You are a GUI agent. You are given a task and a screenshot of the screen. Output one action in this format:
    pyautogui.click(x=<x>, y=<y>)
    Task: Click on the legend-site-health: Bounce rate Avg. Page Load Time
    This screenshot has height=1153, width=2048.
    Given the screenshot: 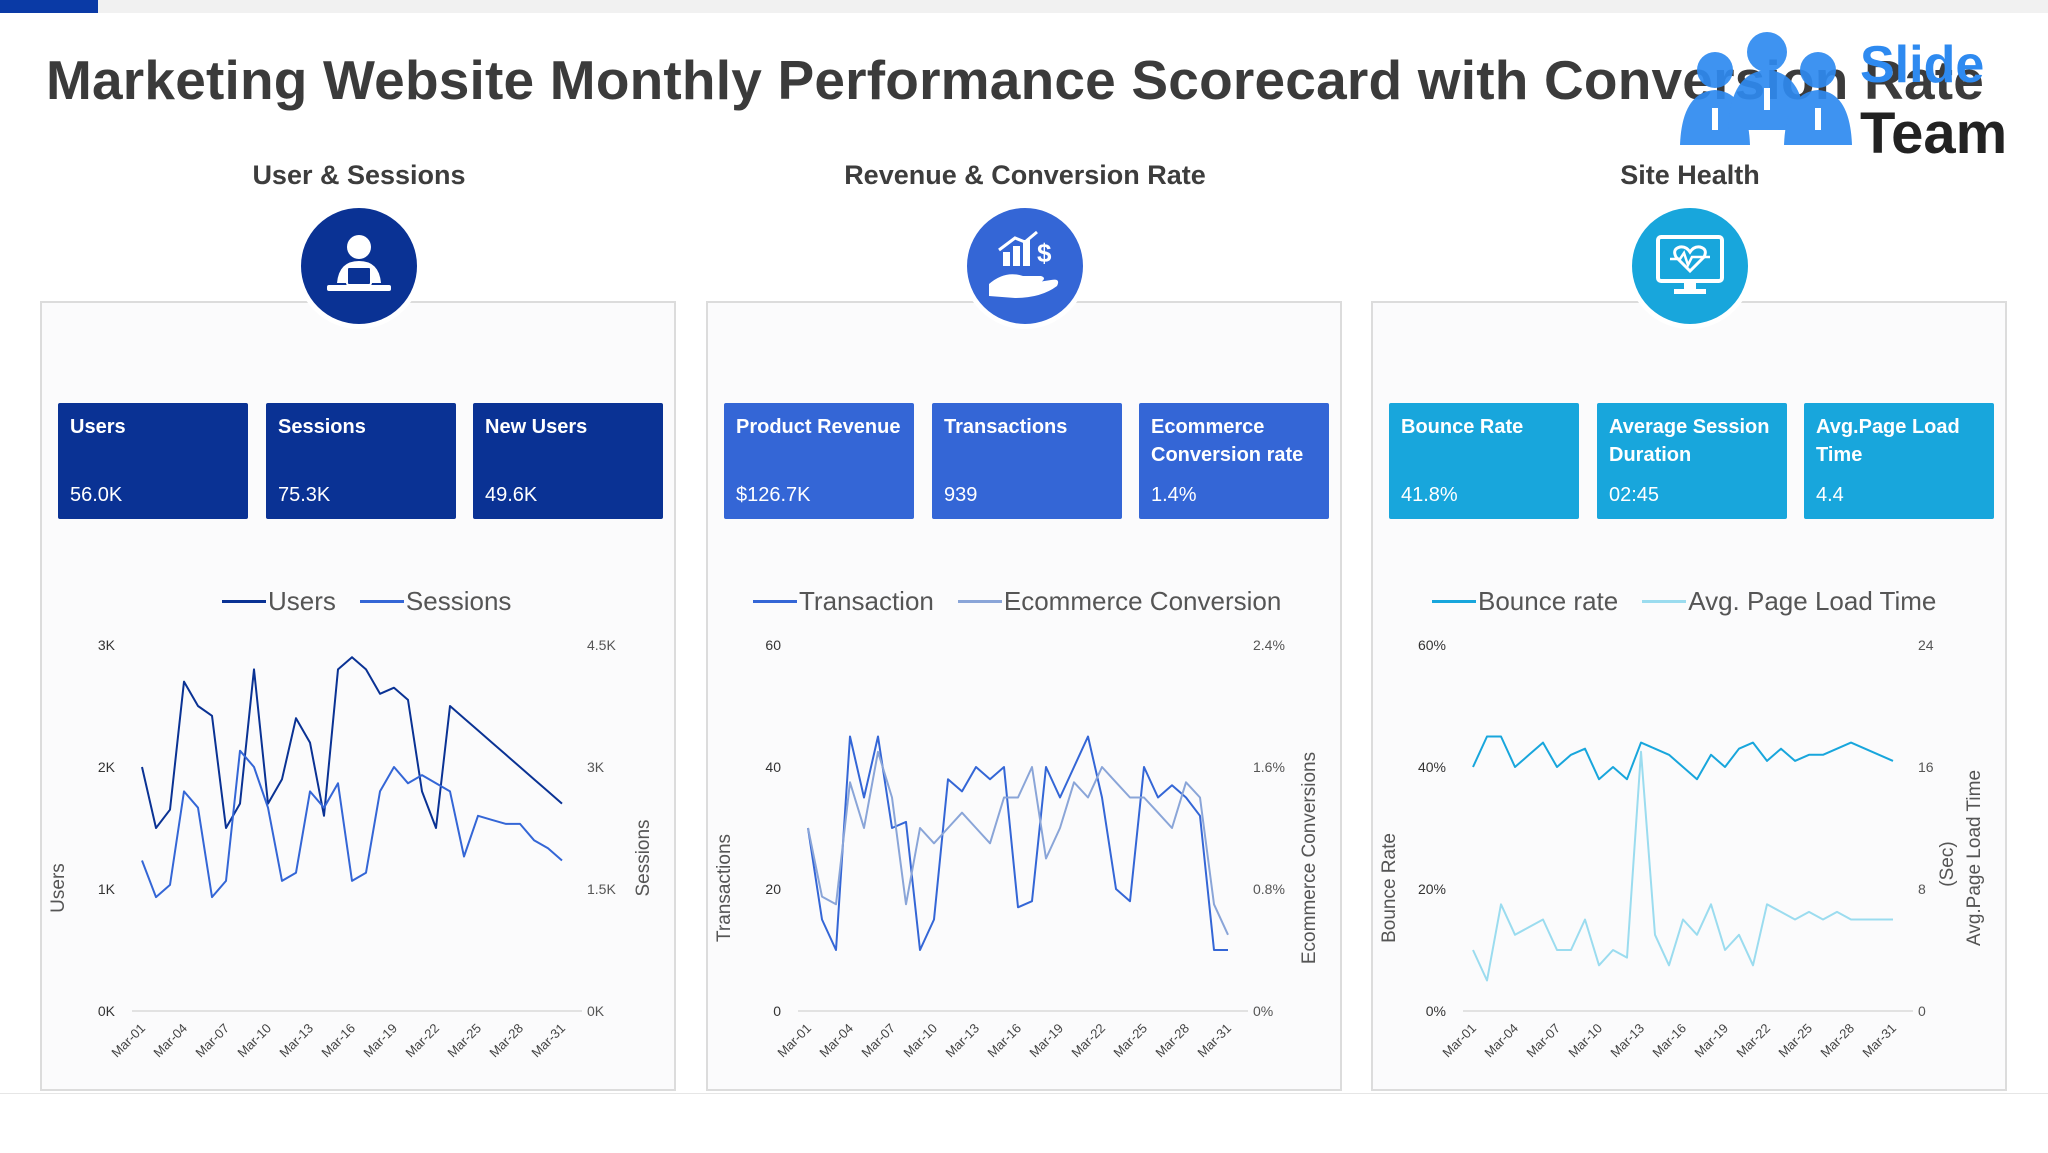 What is the action you would take?
    pyautogui.click(x=1696, y=601)
    